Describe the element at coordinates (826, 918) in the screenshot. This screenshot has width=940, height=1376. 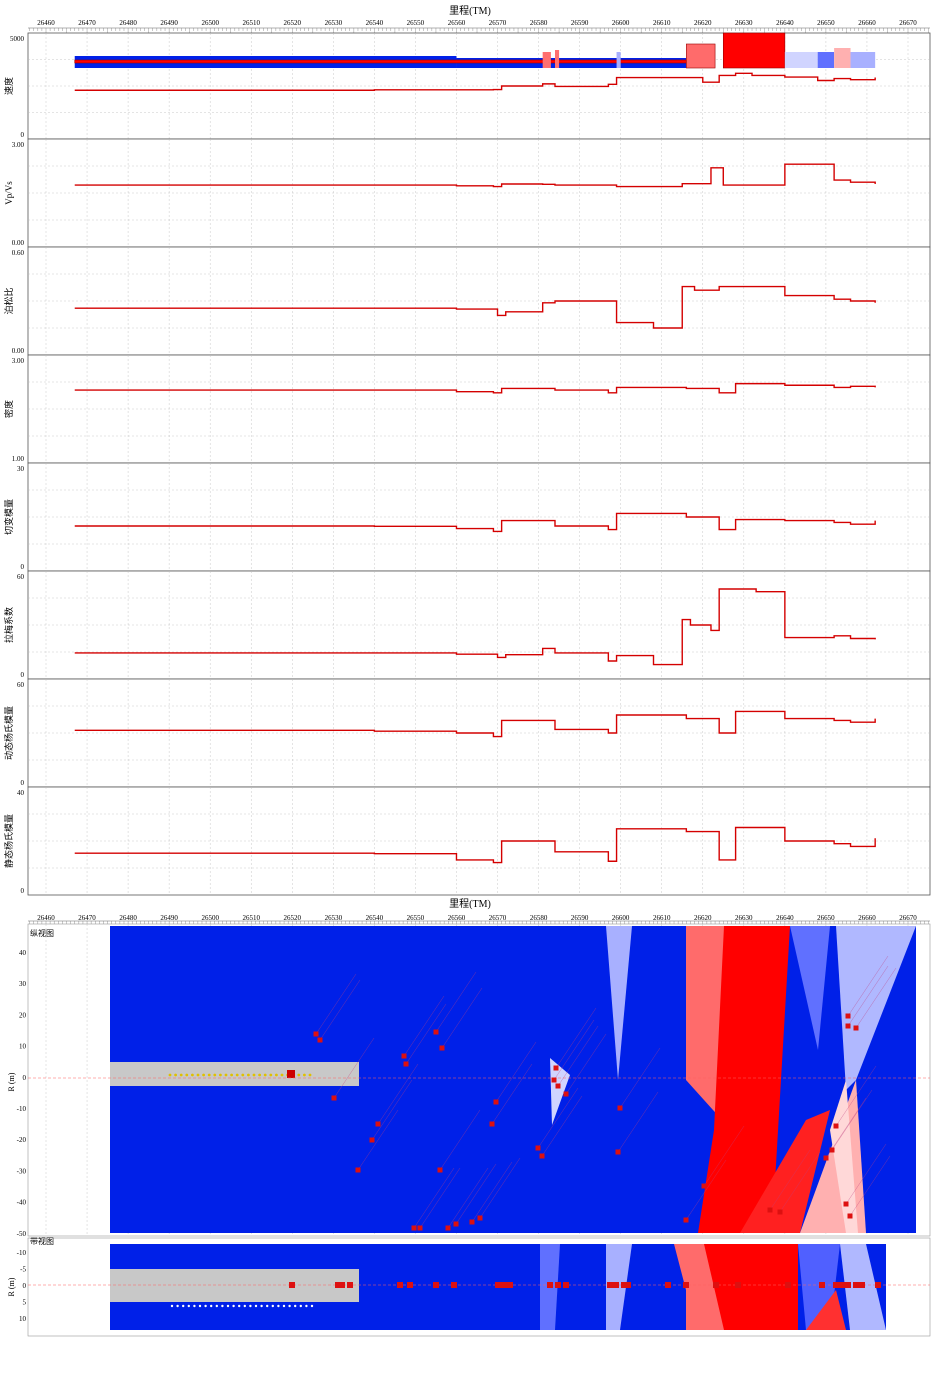
I see `x-tick-label: 26650` at that location.